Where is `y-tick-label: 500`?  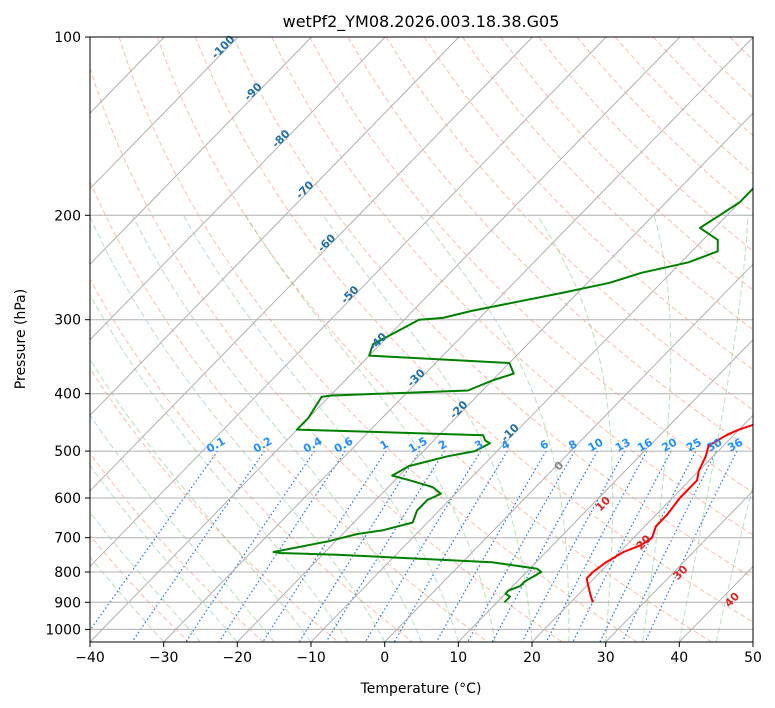
y-tick-label: 500 is located at coordinates (67, 452).